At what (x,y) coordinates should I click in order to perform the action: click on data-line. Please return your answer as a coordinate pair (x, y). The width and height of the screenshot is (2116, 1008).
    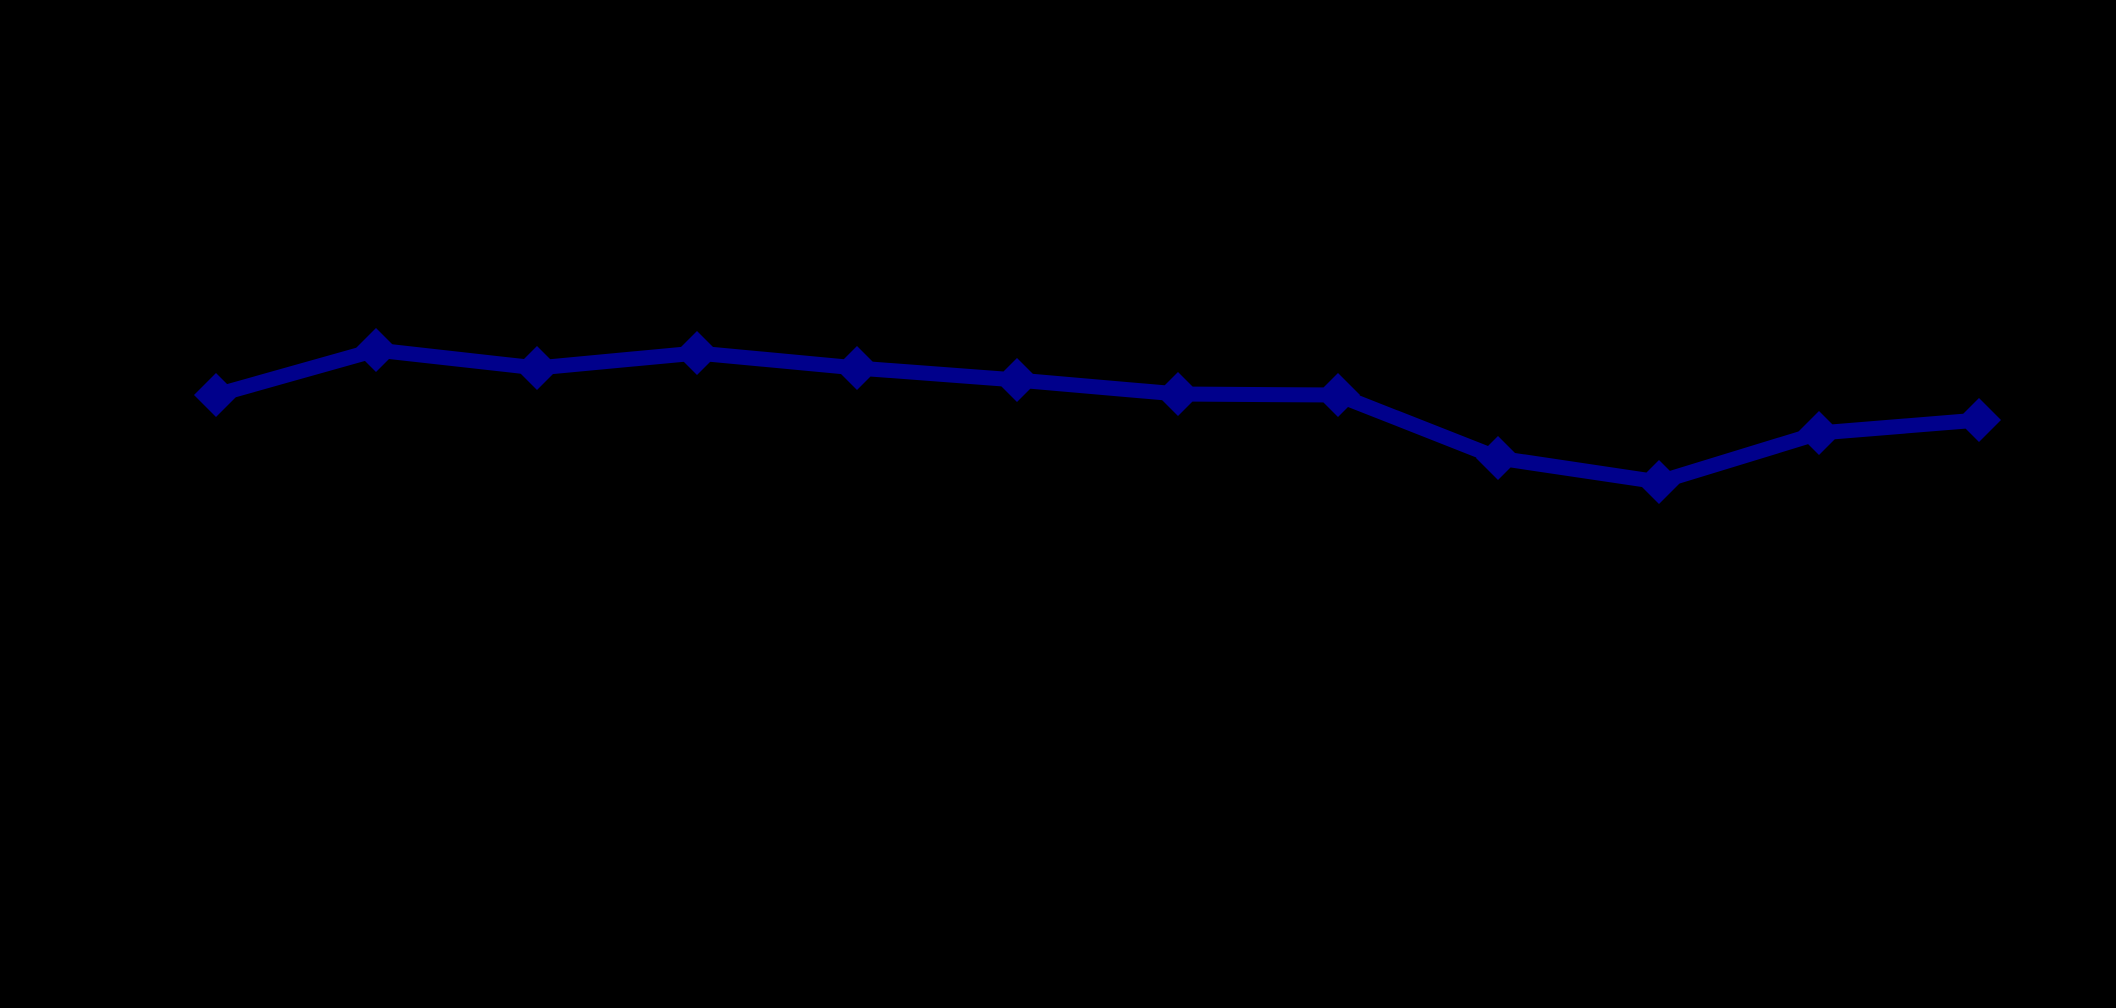
    Looking at the image, I should click on (1096, 416).